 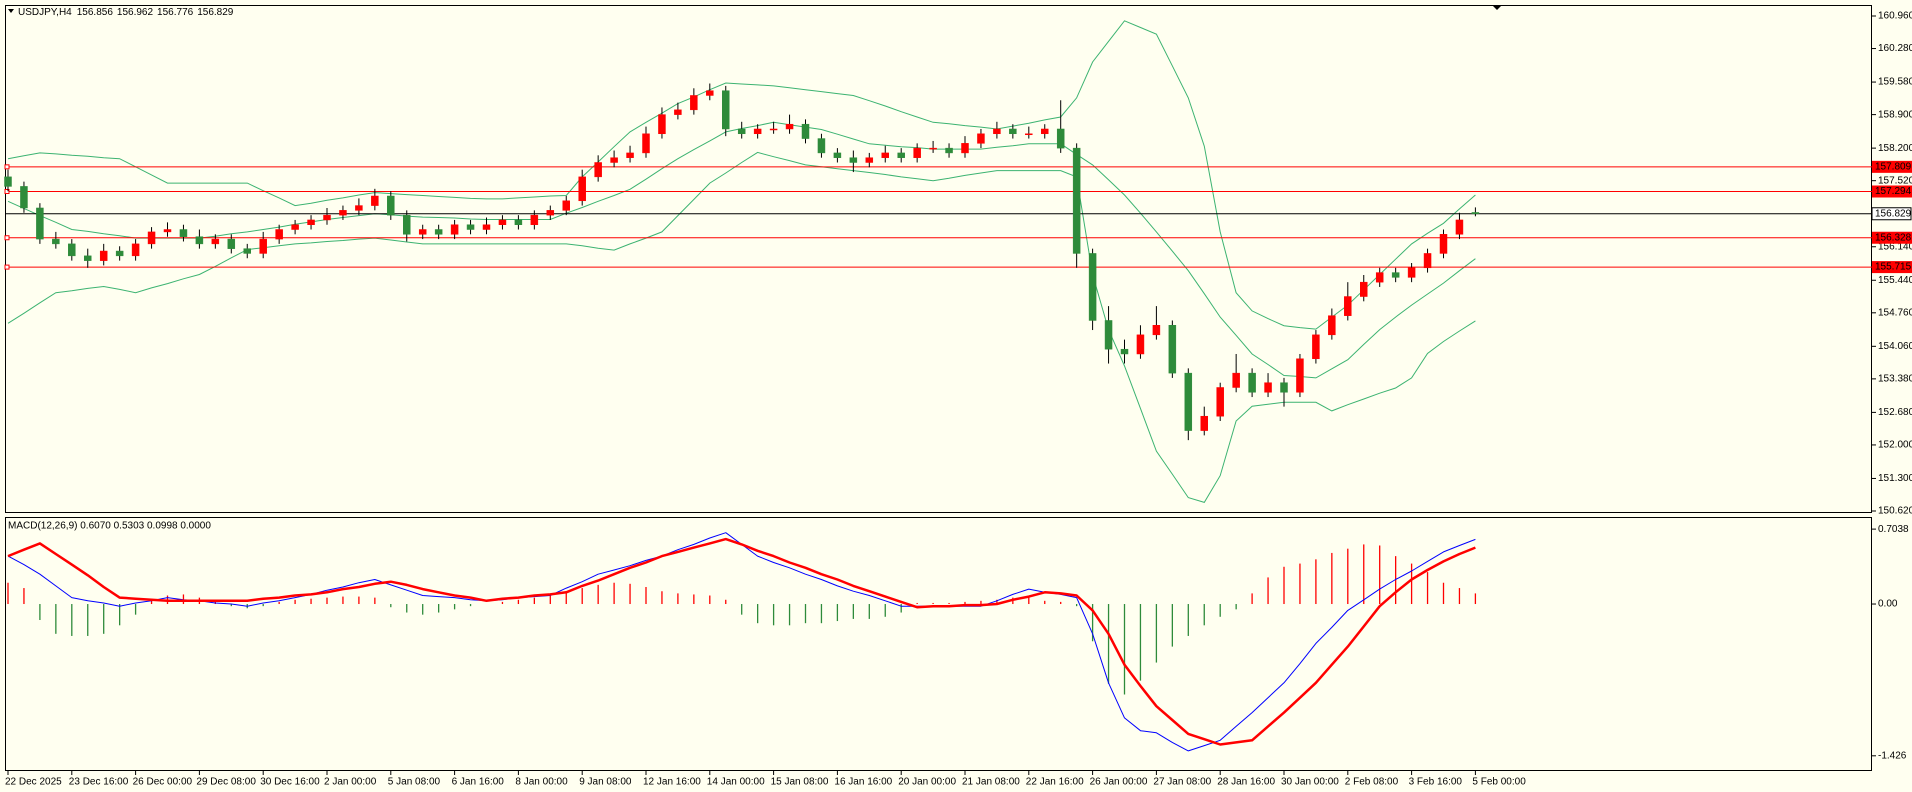 What do you see at coordinates (126, 12) in the screenshot?
I see `symbol-header: USDJPY,H4 156.856 156.962 156.776 156.829` at bounding box center [126, 12].